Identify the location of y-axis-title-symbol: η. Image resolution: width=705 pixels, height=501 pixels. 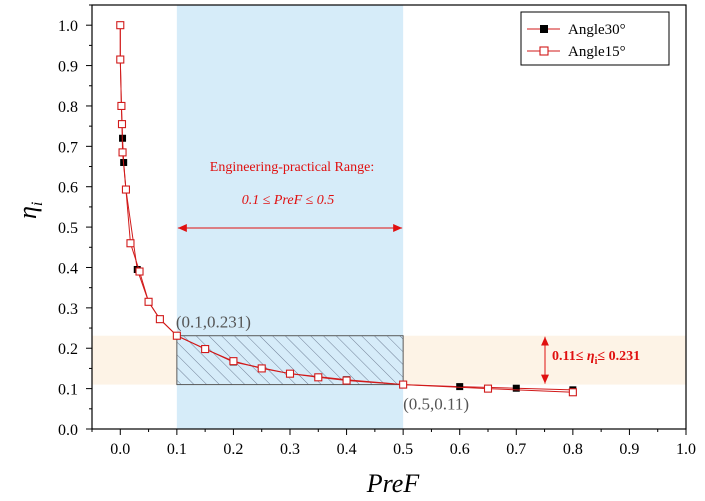
(27, 212).